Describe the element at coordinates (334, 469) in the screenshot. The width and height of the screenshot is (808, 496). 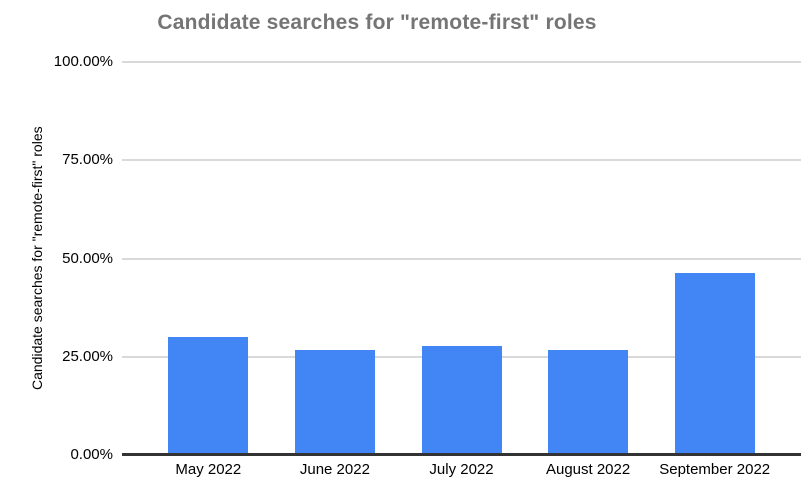
I see `x-tick-label: June 2022` at that location.